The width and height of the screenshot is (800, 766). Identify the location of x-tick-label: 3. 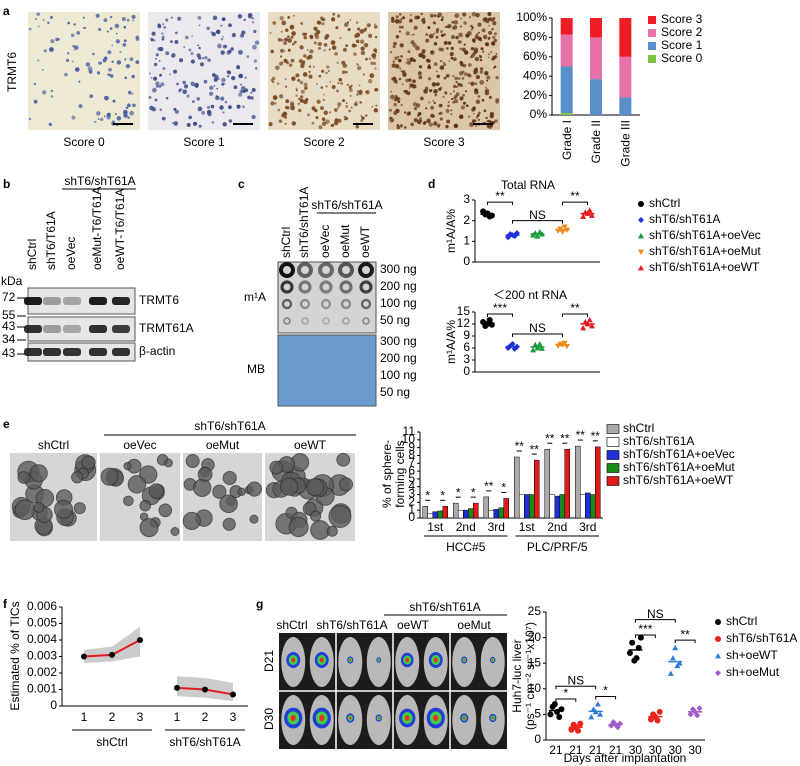
(140, 717).